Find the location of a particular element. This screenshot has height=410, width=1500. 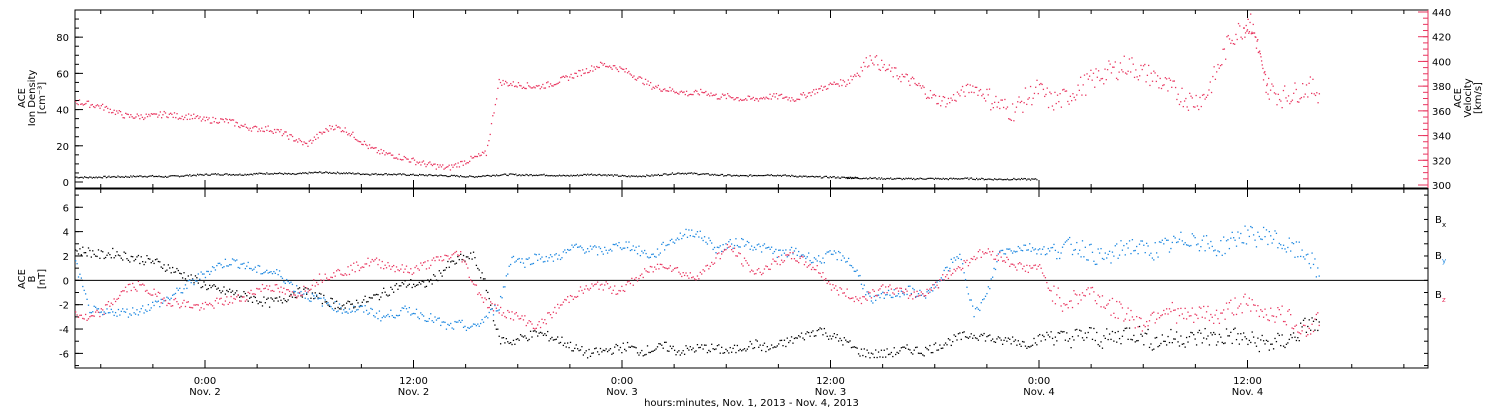

b-ytick-label: 2 is located at coordinates (66, 257).